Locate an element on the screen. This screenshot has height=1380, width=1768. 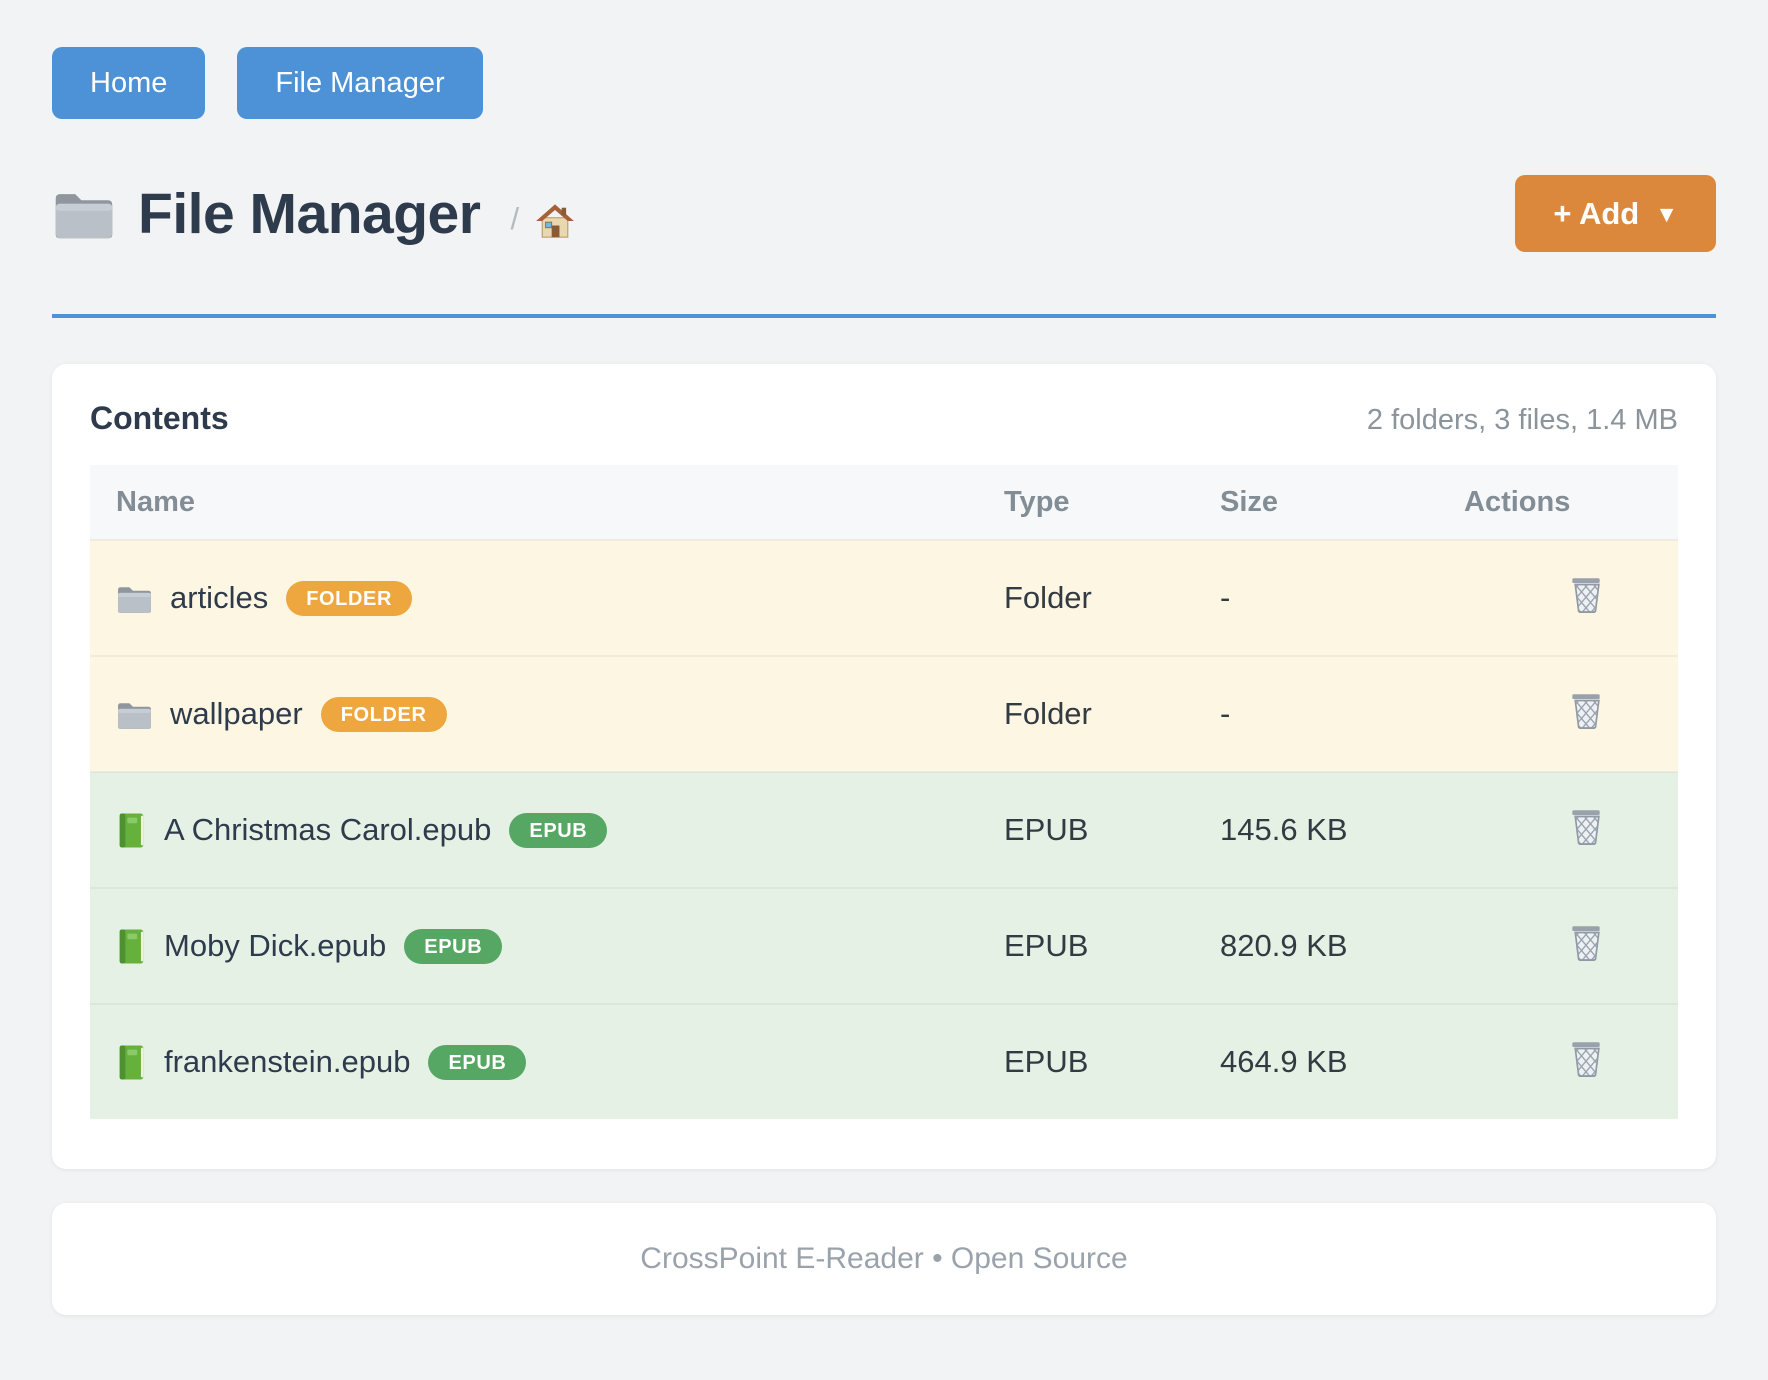
column-header-actions: Actions is located at coordinates (1571, 502).